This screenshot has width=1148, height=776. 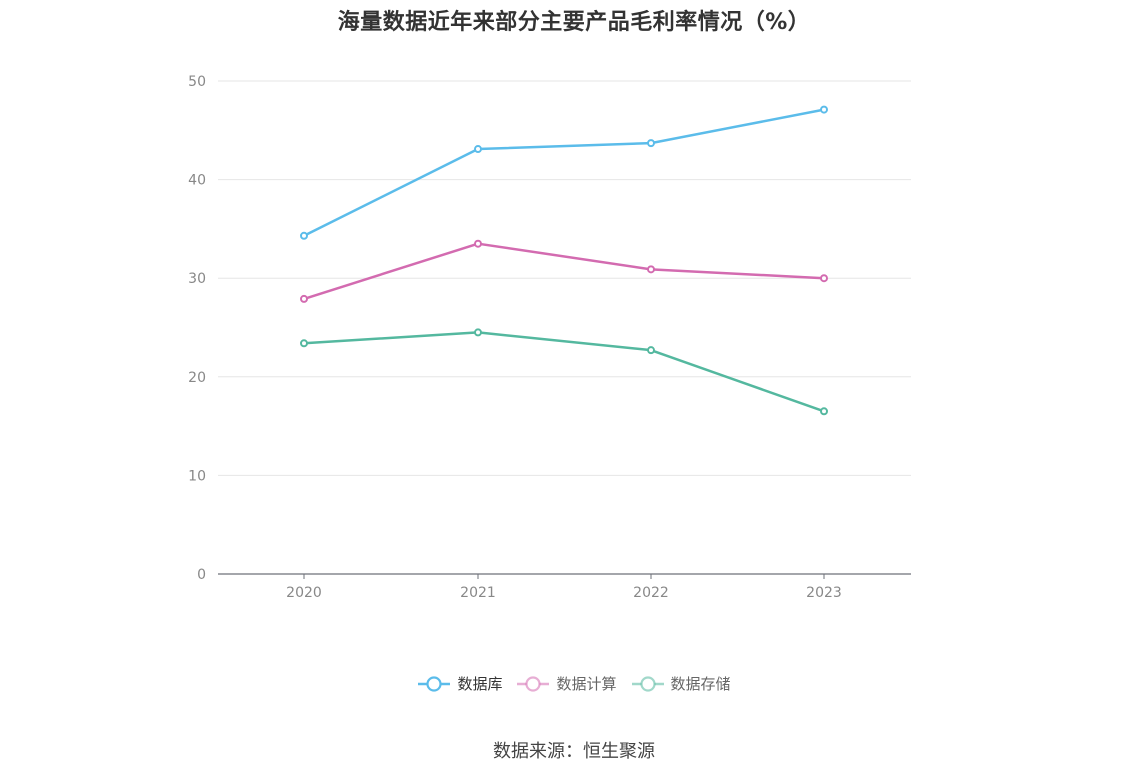 I want to click on x-tick-label: 2020, so click(x=304, y=593).